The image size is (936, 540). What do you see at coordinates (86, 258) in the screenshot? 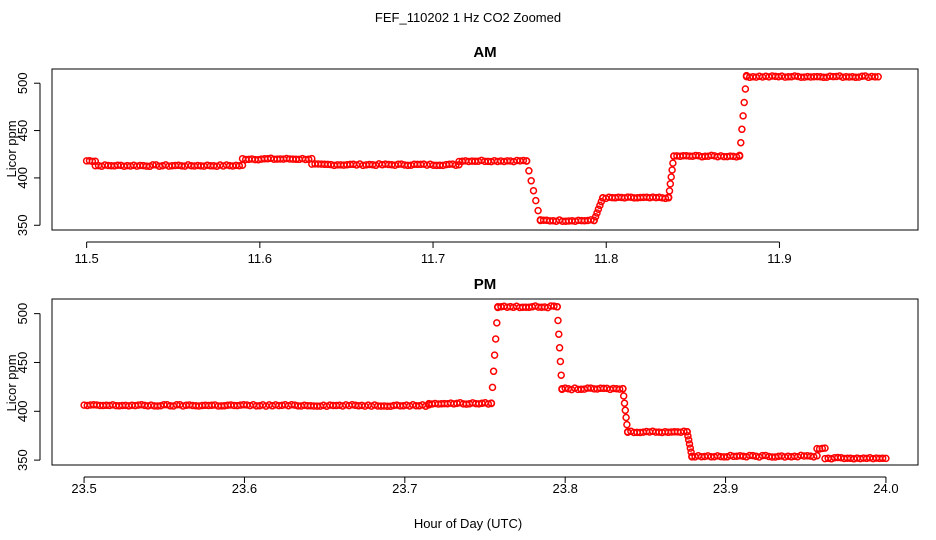
I see `am-x-tick-label: 11.5` at bounding box center [86, 258].